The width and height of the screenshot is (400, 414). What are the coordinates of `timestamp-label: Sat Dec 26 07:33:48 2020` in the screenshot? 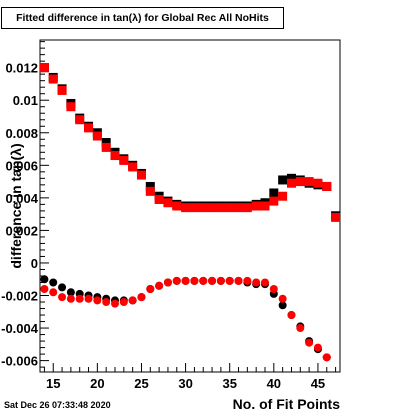 It's located at (57, 405).